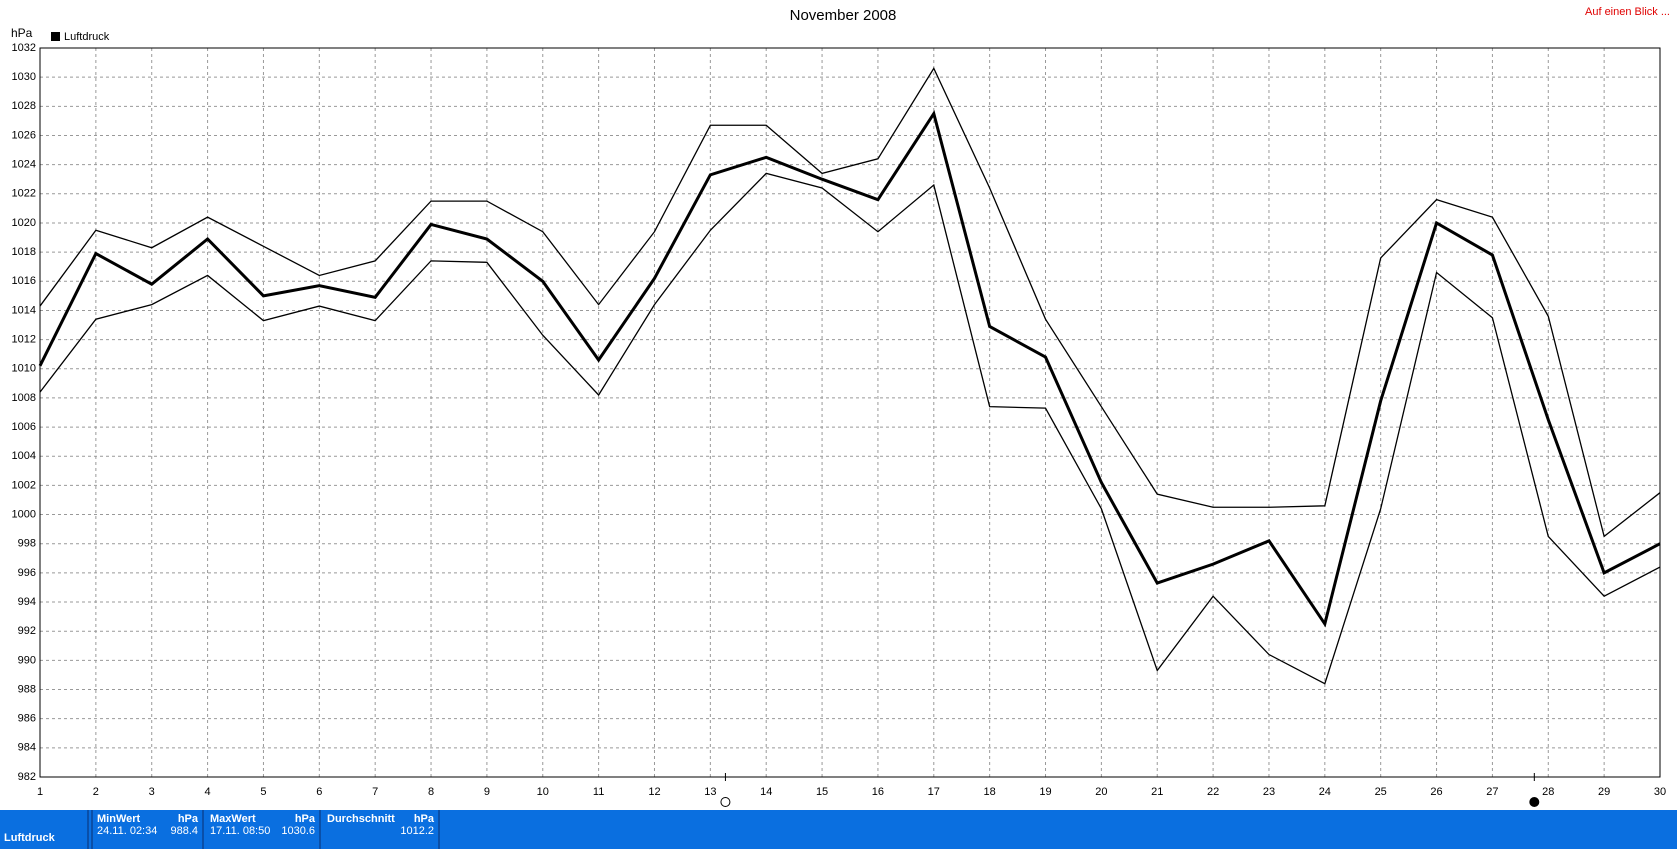  I want to click on y-tick-label: 1004, so click(24, 456).